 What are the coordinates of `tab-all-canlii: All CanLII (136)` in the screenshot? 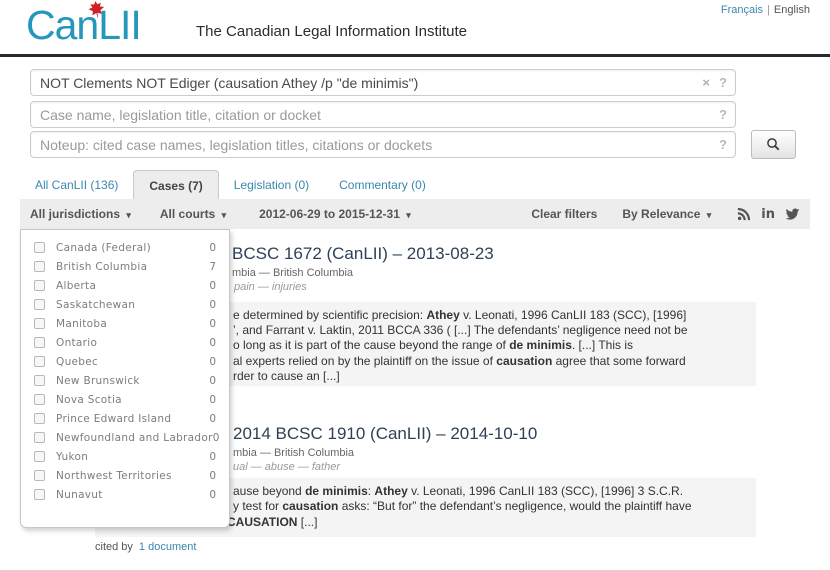 It's located at (77, 185).